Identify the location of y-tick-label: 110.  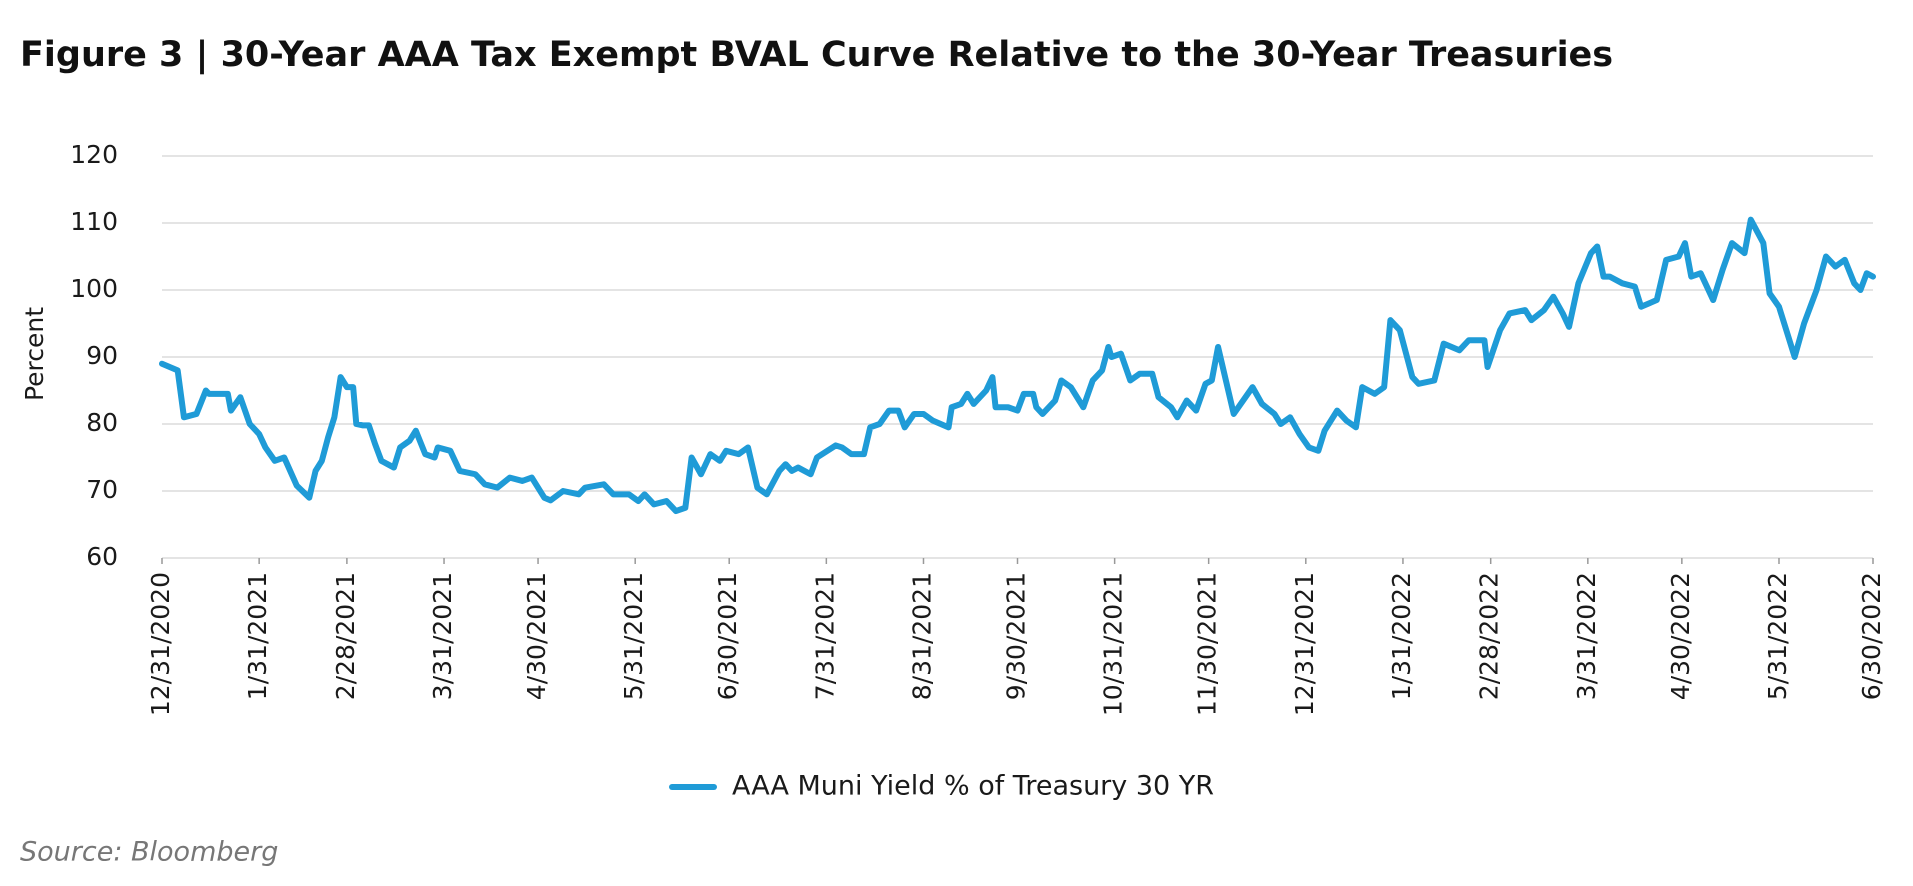
(94, 221).